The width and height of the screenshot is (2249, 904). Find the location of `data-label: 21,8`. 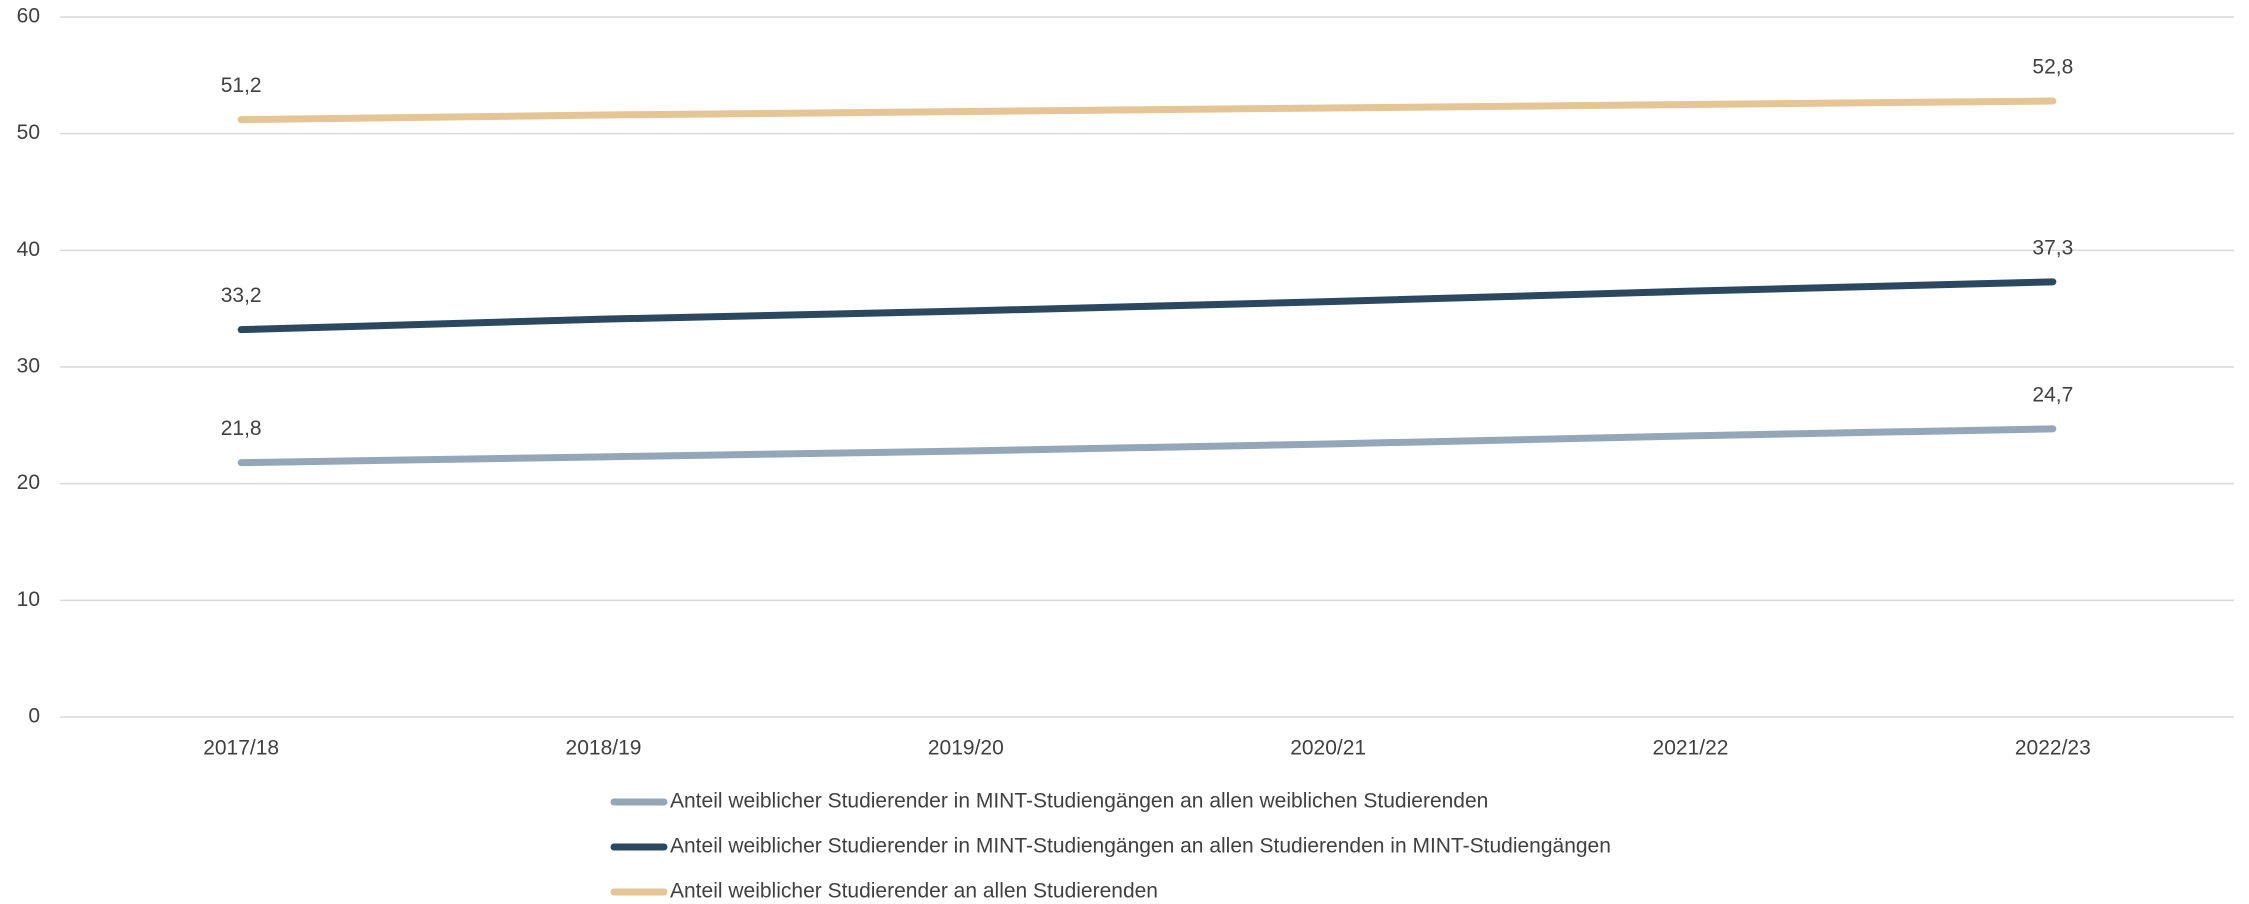

data-label: 21,8 is located at coordinates (241, 428).